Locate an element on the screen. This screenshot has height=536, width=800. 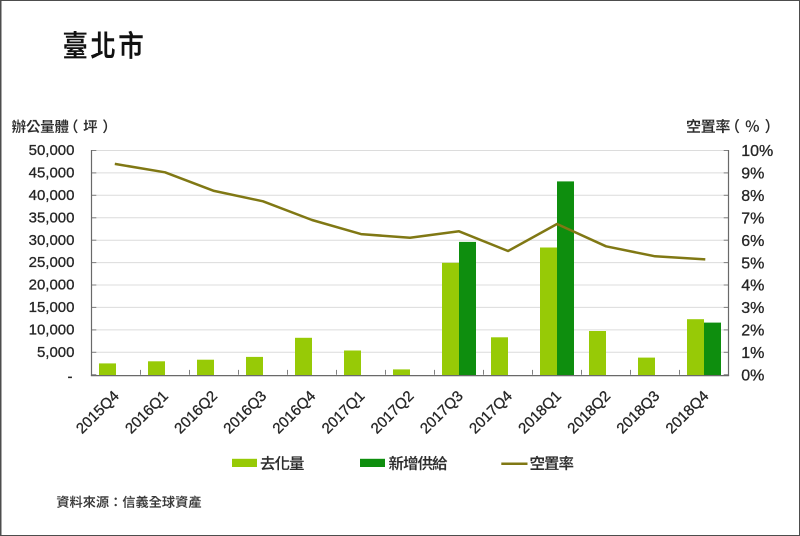
svg-text: 8% is located at coordinates (752, 196).